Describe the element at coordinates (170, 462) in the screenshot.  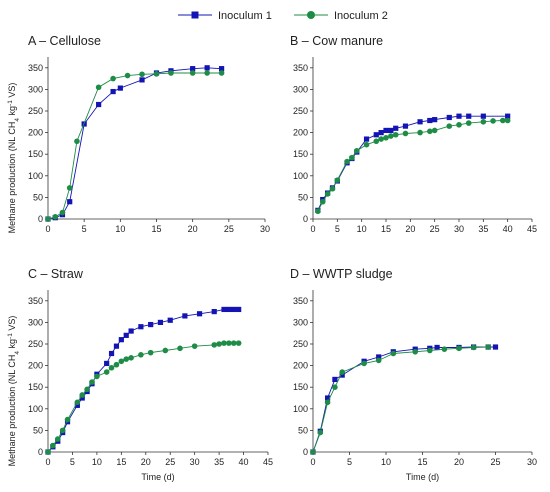
I see `x-tick-label: 25` at that location.